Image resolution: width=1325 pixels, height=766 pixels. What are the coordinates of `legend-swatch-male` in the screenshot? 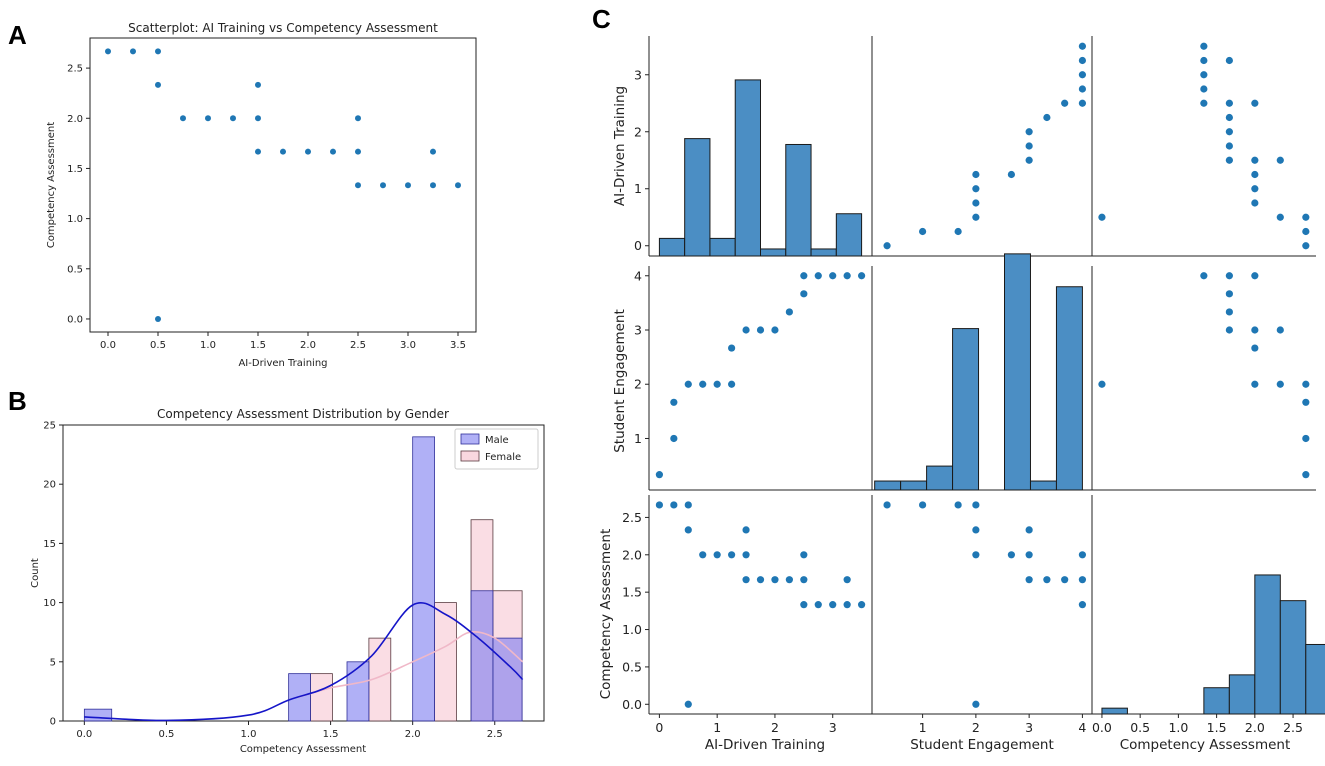 It's located at (470, 439).